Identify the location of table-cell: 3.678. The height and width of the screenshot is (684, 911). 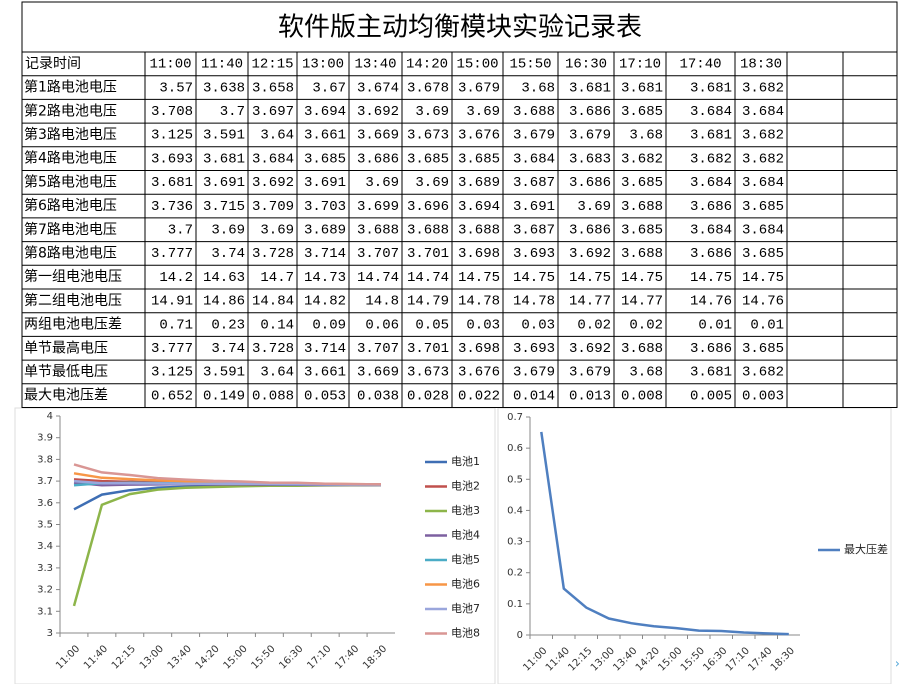
(428, 88).